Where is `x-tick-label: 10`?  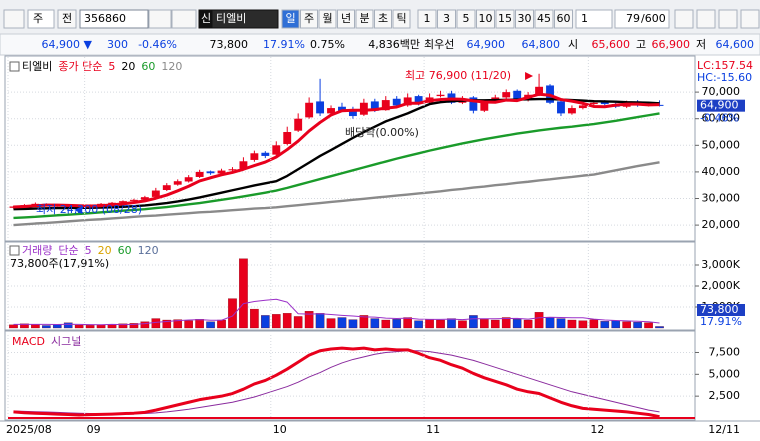
x-tick-label: 10 is located at coordinates (280, 429).